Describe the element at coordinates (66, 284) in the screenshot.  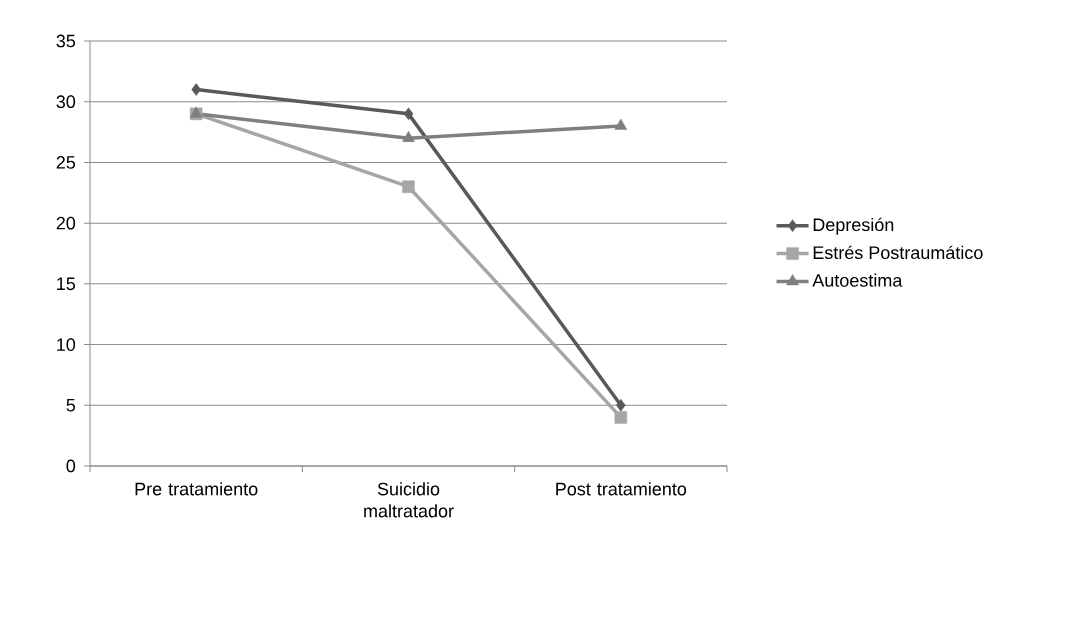
I see `y-tick-label: 15` at that location.